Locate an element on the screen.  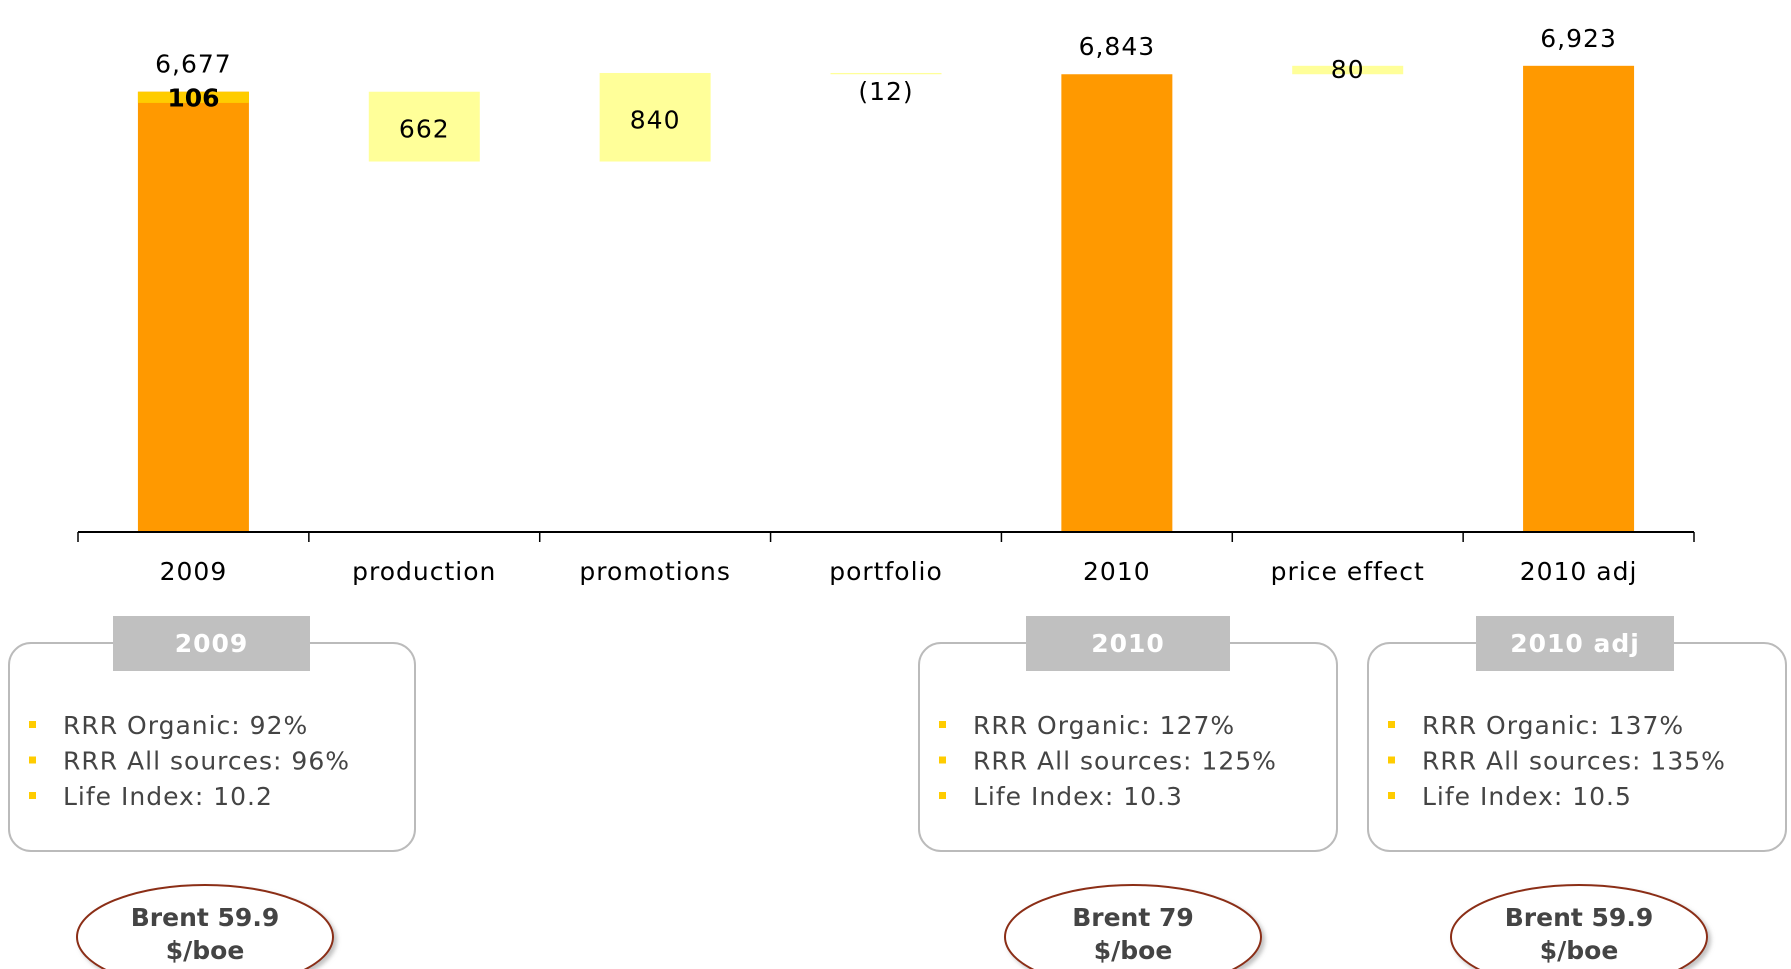
x-tick-label: production is located at coordinates (424, 571).